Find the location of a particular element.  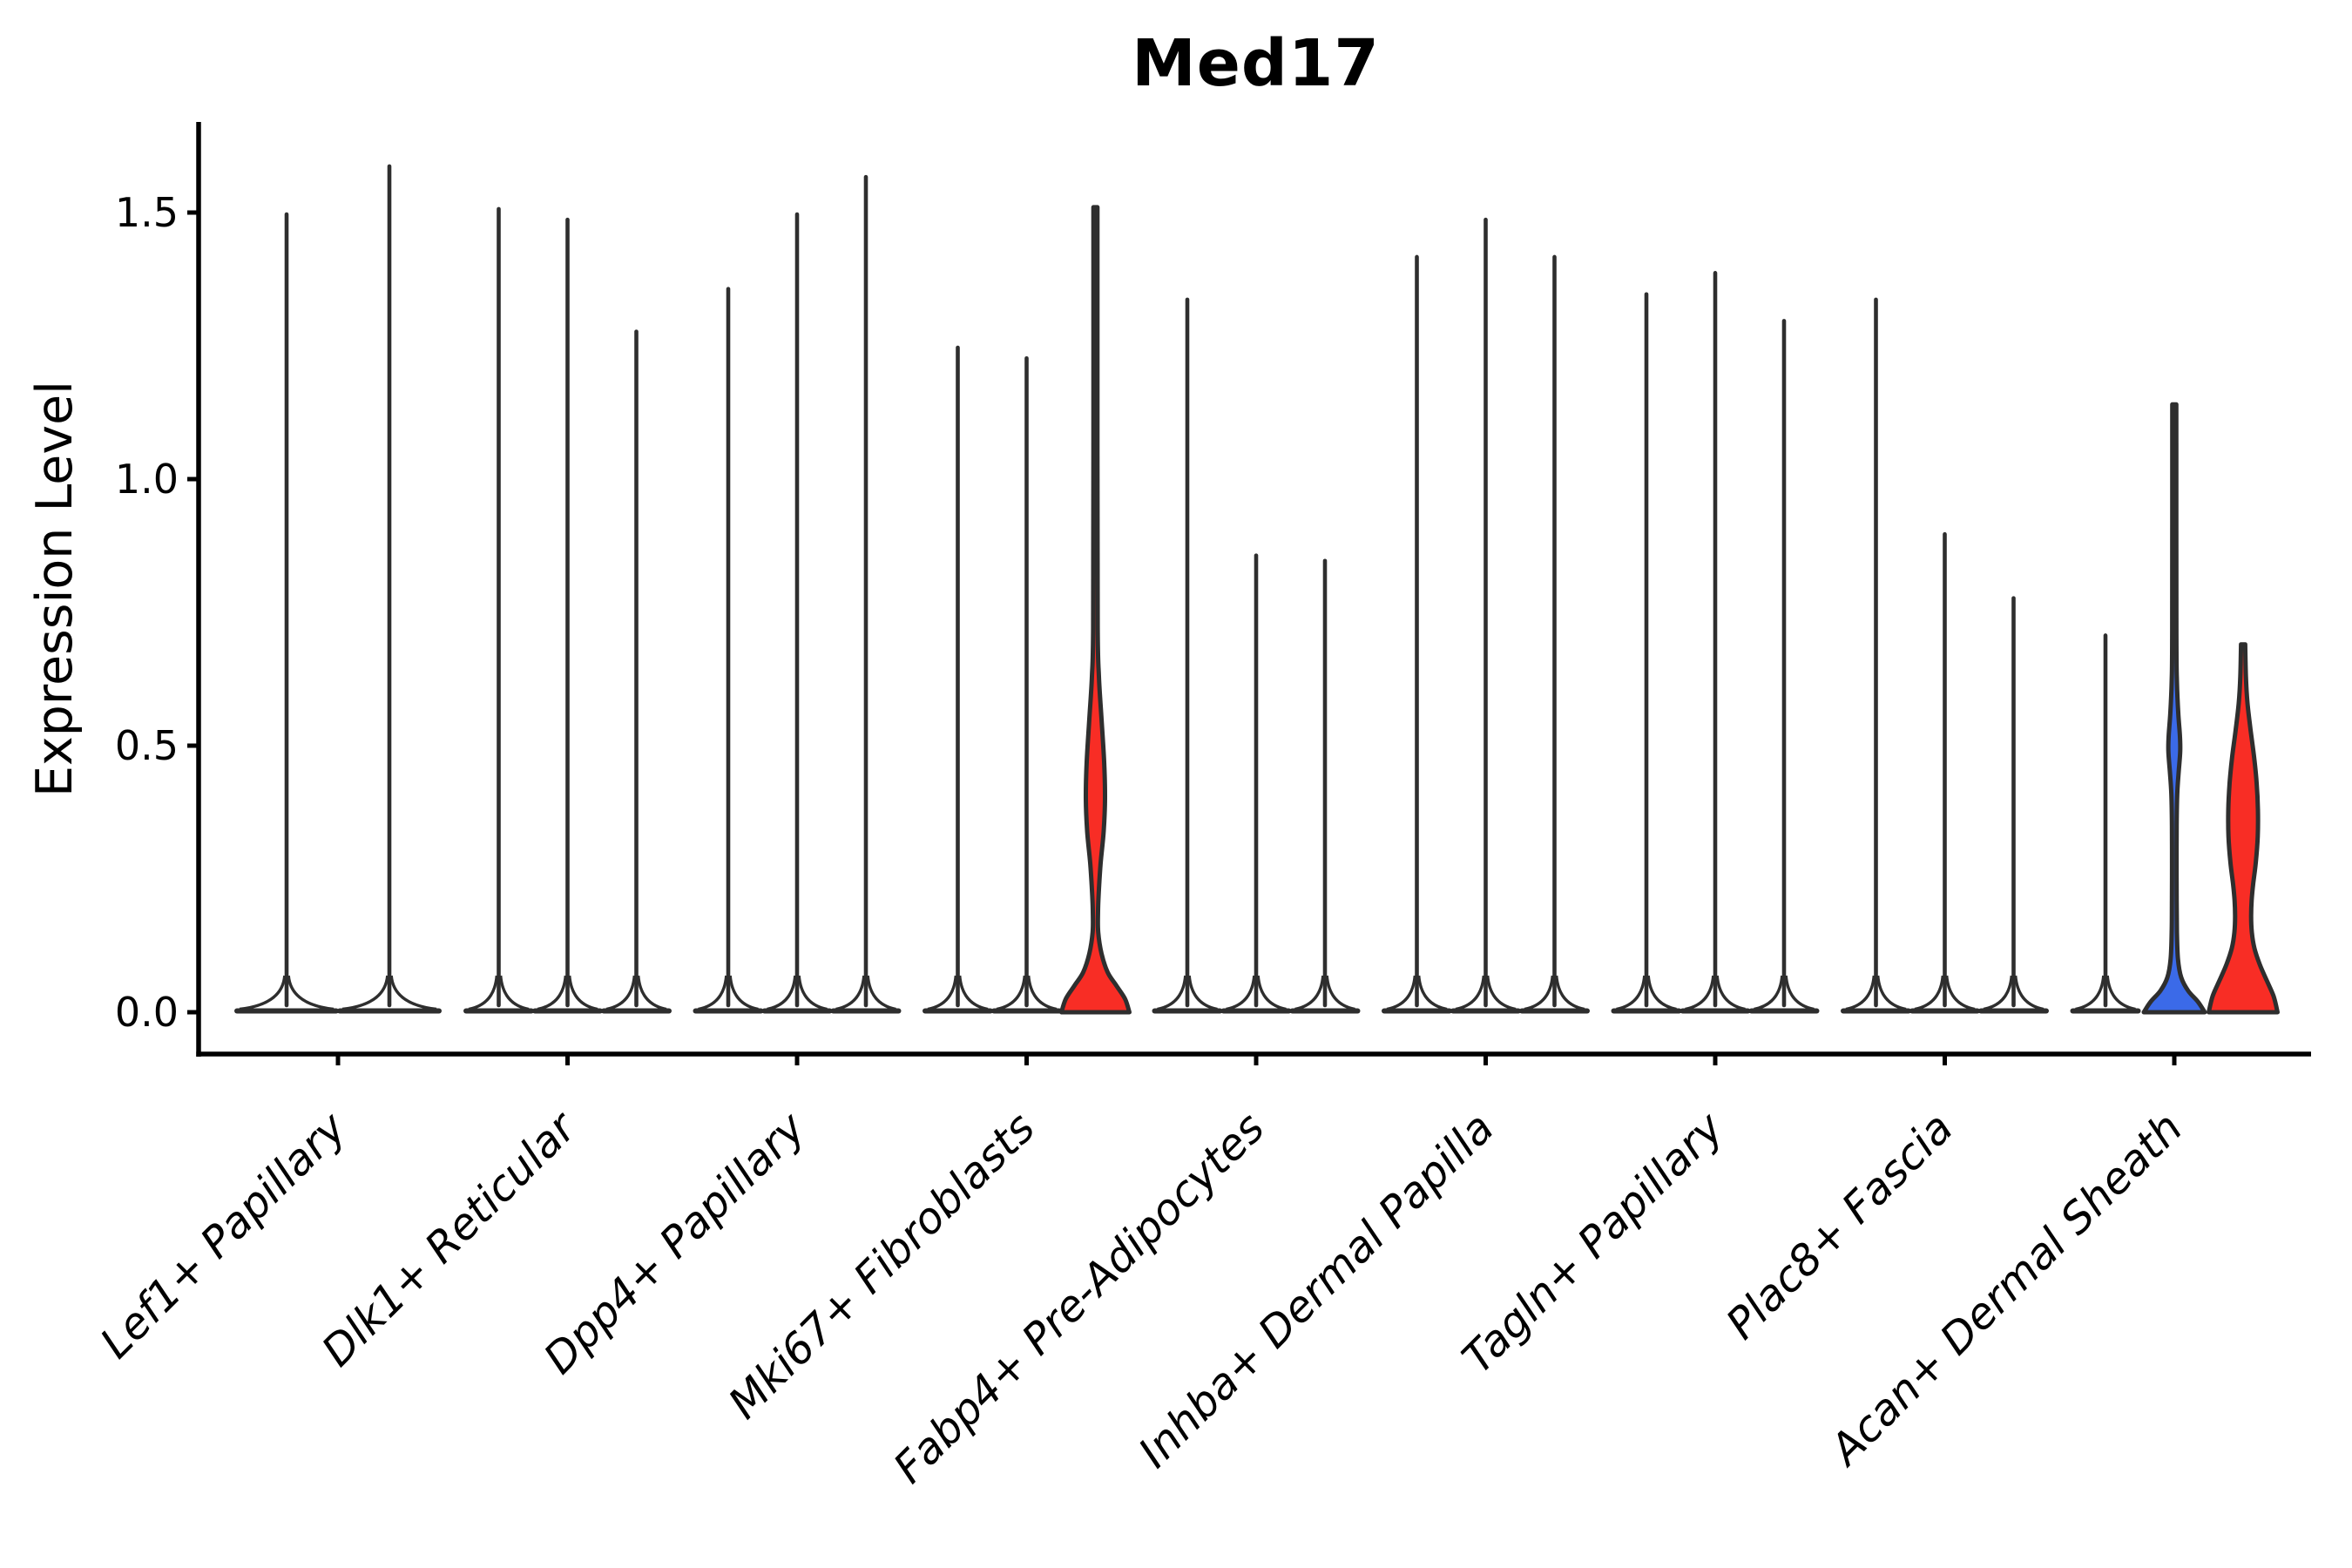

y-tick-label: 1.5 is located at coordinates (147, 212).